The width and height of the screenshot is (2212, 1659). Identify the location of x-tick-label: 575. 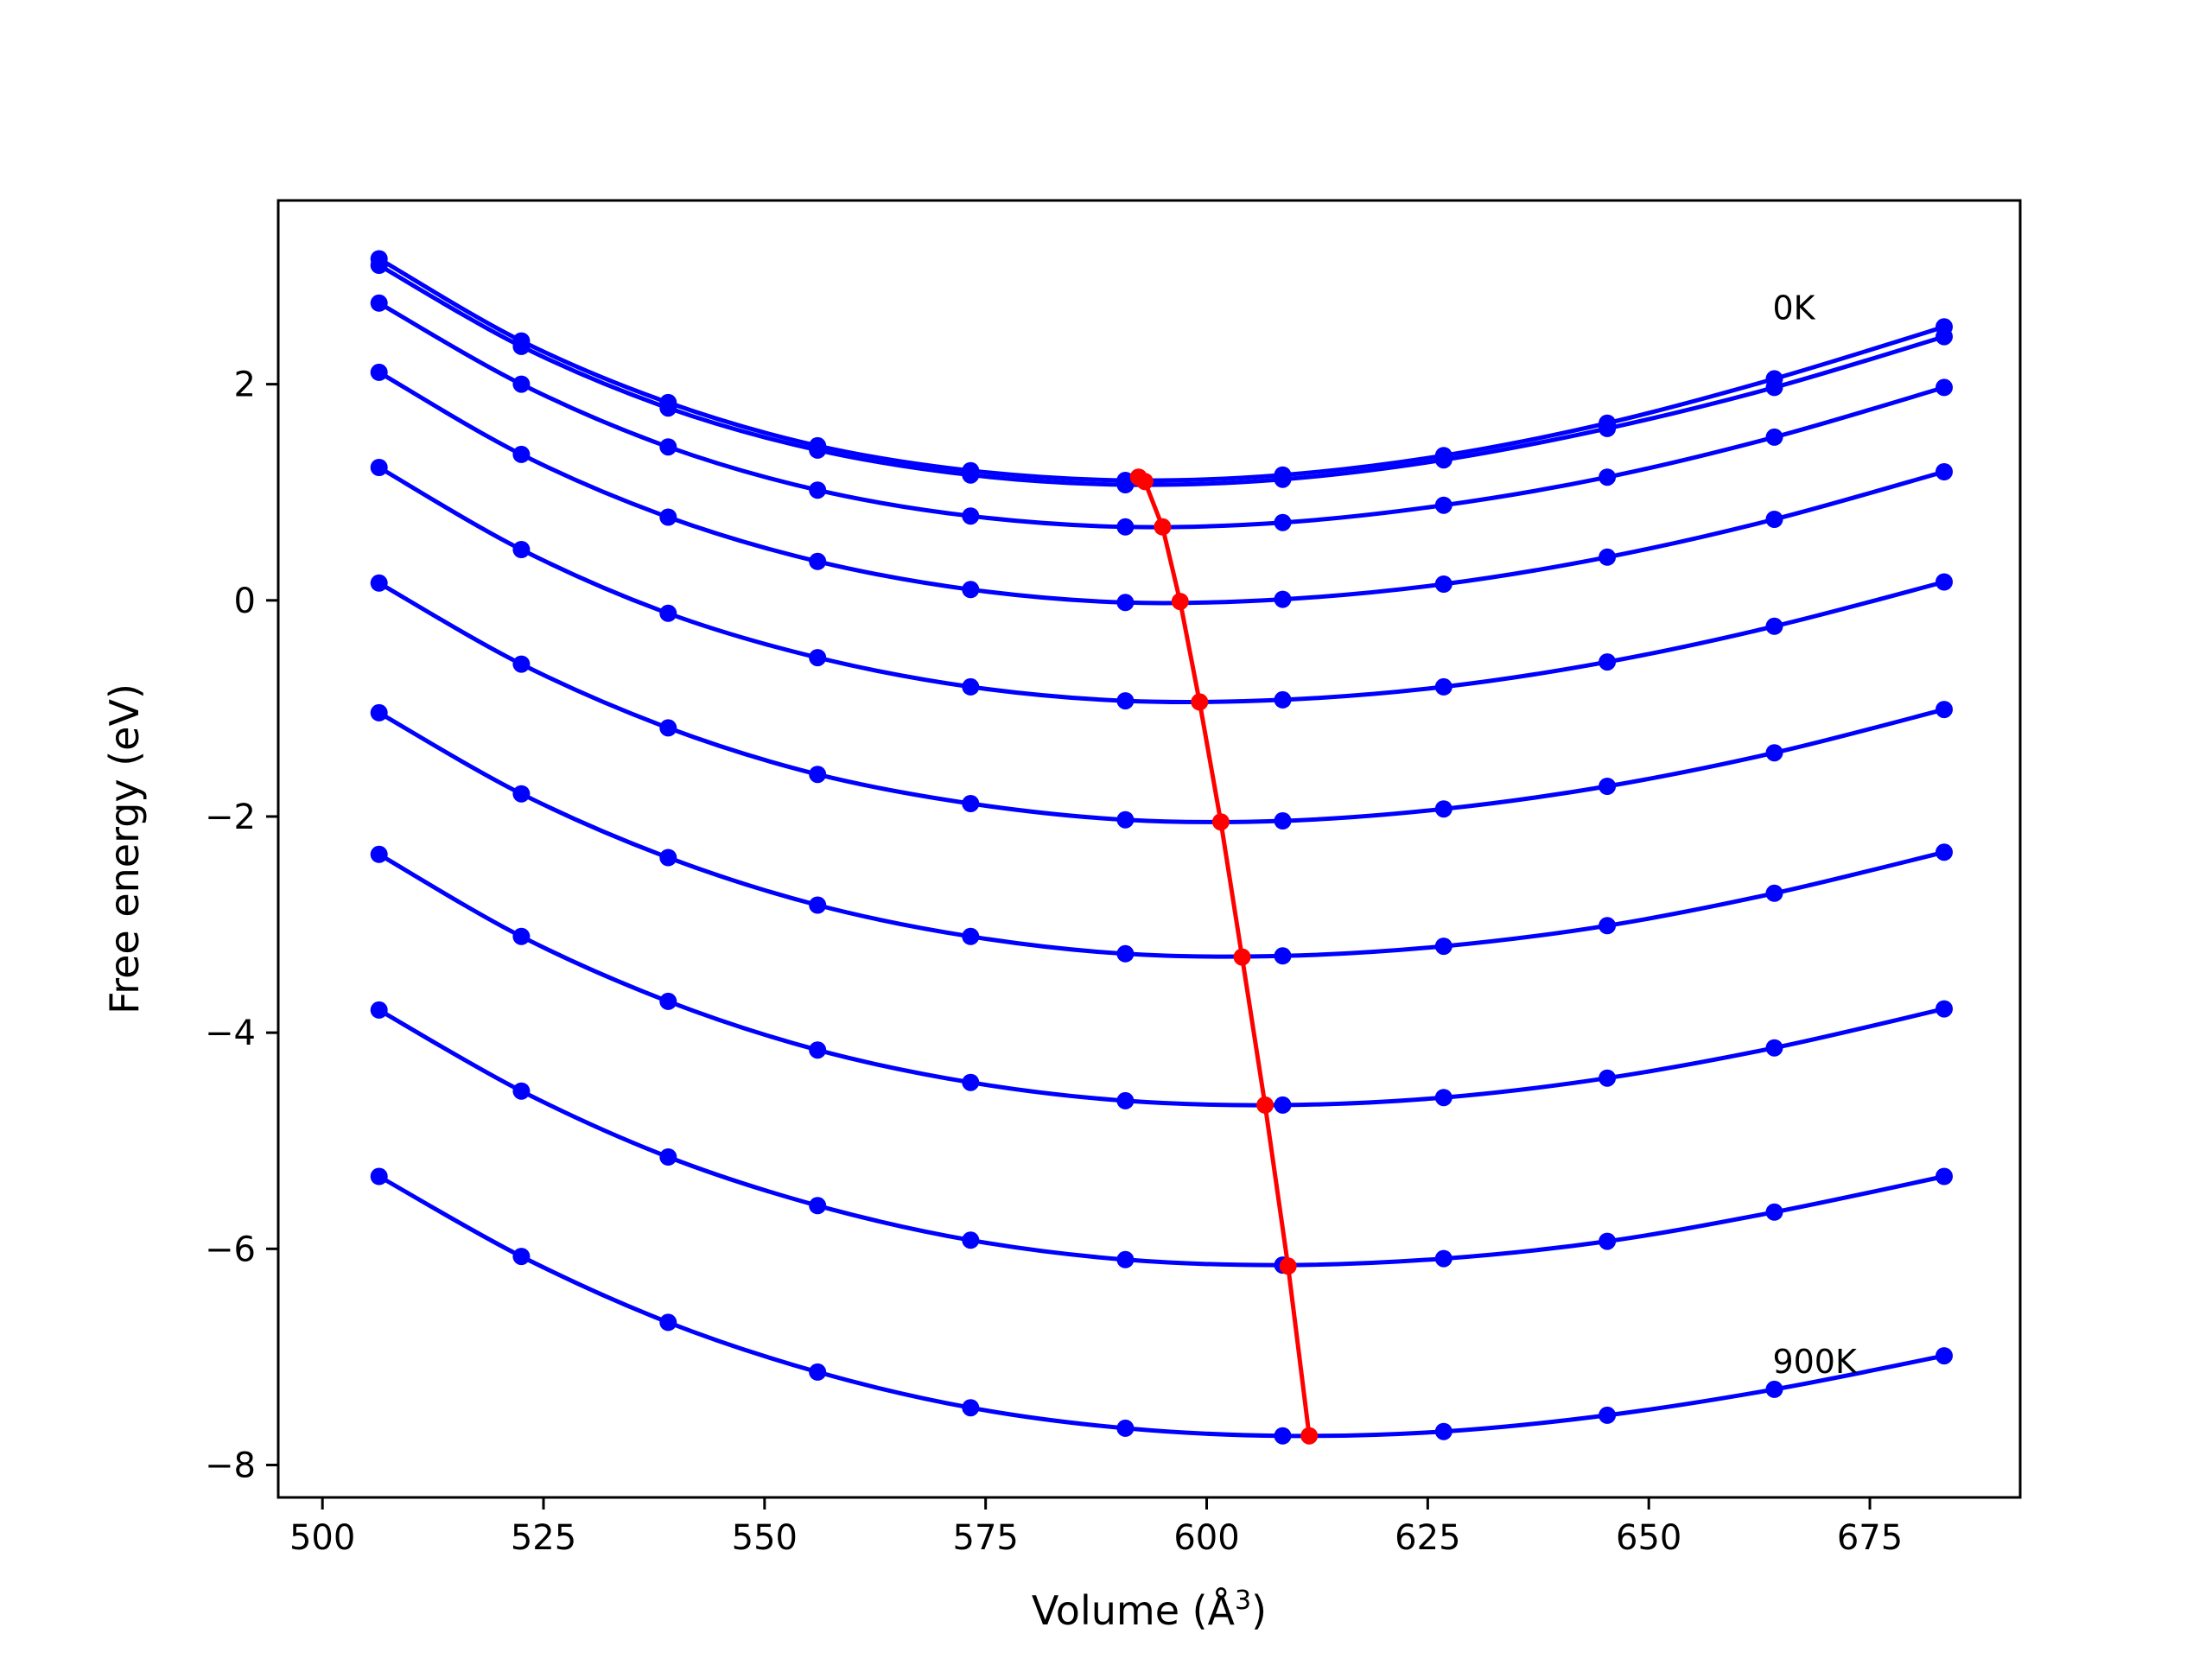
(986, 1538).